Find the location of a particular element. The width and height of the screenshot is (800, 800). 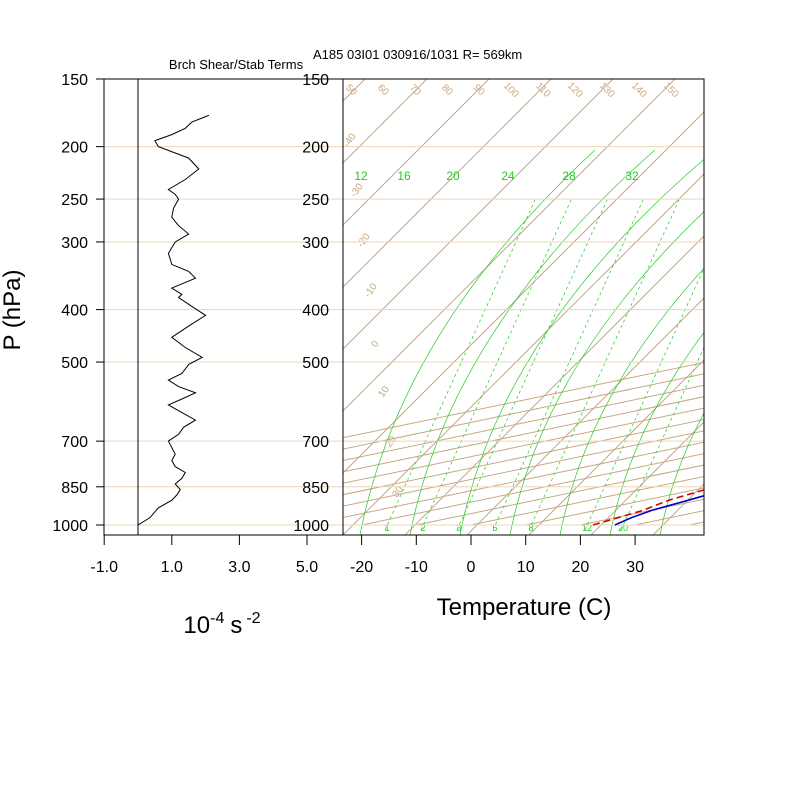

y-tick-label-center: 500 is located at coordinates (315, 363).